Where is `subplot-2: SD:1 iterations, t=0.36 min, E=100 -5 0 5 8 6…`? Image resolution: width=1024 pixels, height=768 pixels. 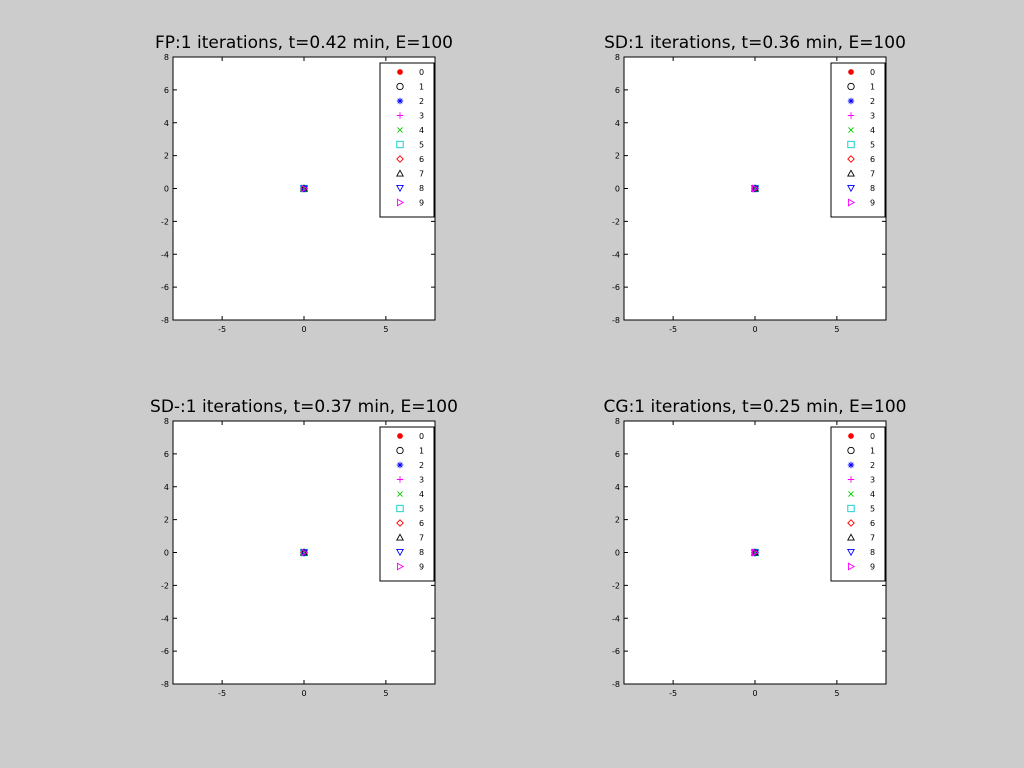
subplot-2: SD:1 iterations, t=0.36 min, E=100 -5 0 5 8 6… is located at coordinates (755, 183).